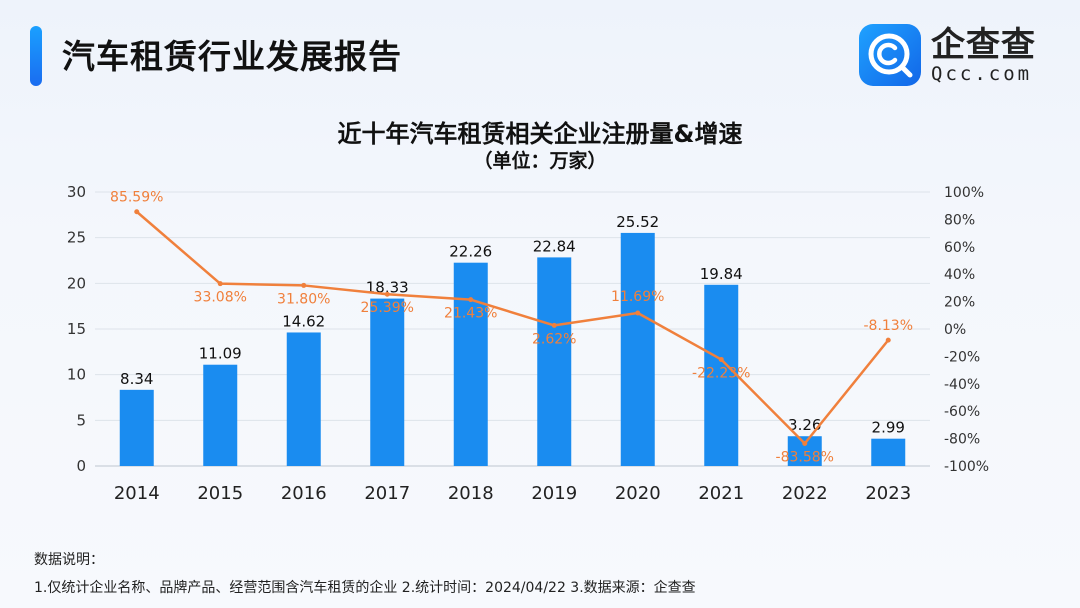  Describe the element at coordinates (304, 493) in the screenshot. I see `x-tick-label: 2016` at that location.